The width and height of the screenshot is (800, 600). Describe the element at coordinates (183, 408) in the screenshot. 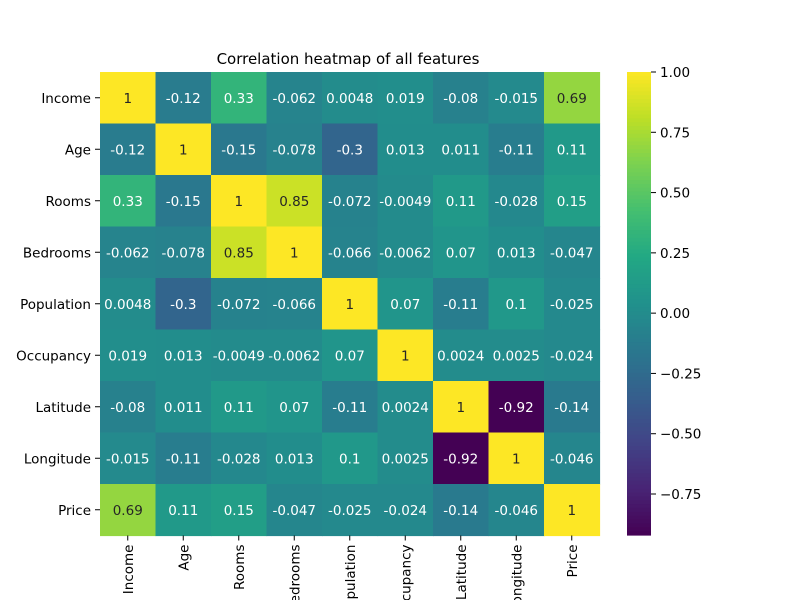

I see `cell-value-label: 0.011` at that location.